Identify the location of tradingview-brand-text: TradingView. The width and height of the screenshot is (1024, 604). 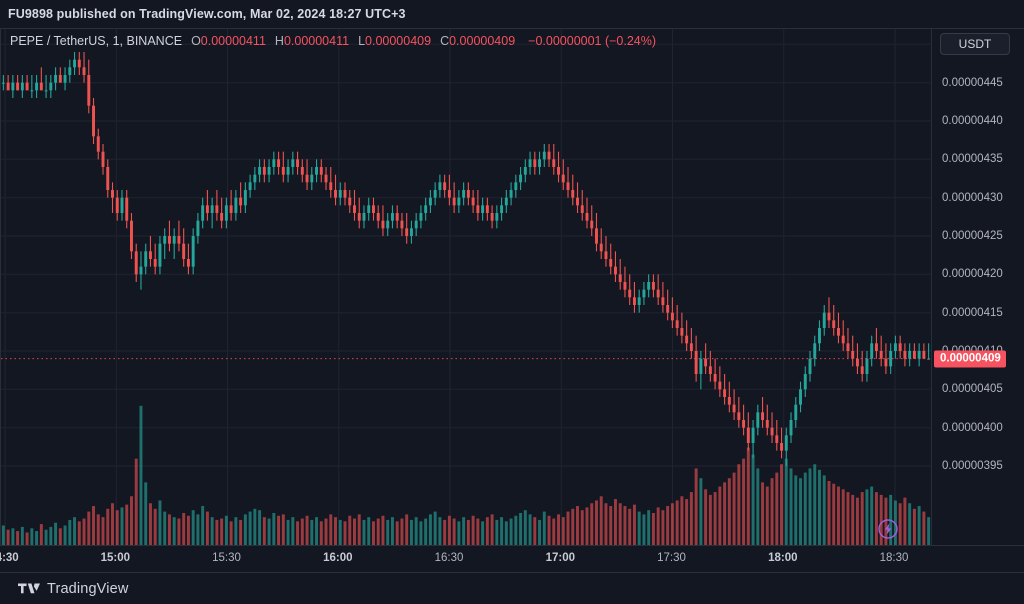
(88, 588).